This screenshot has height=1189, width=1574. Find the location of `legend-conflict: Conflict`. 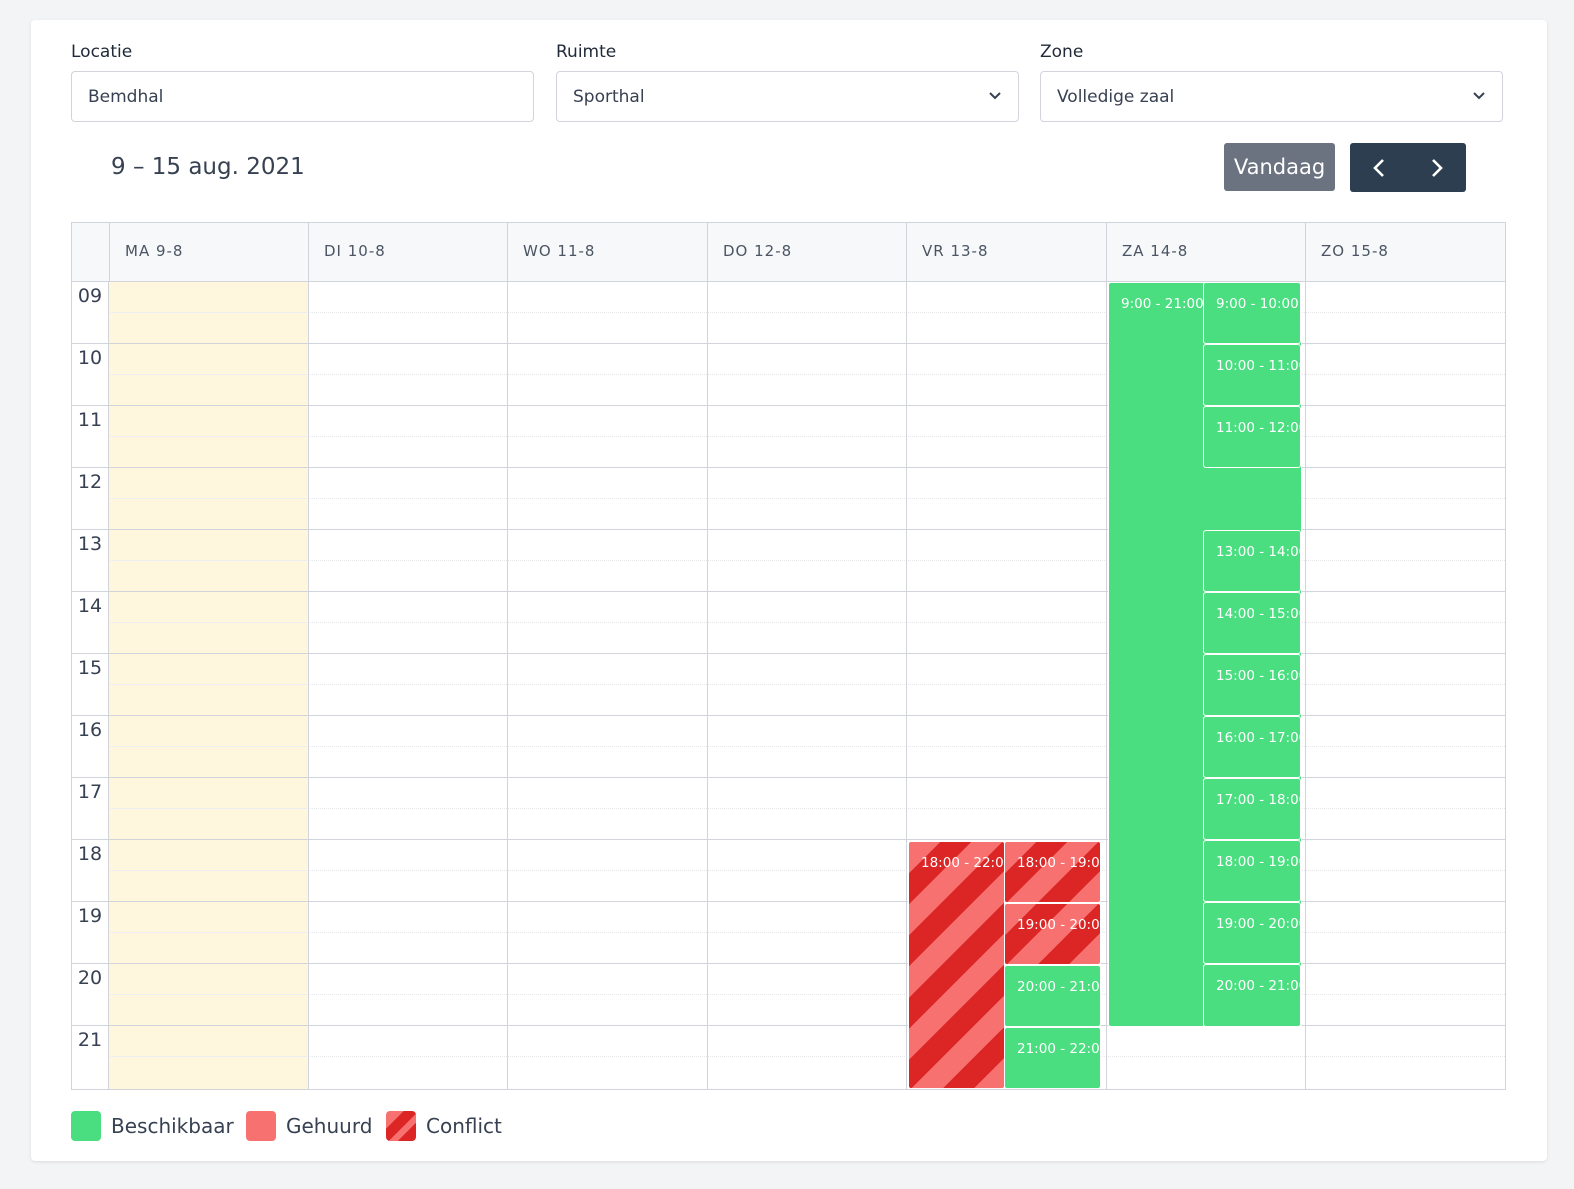

legend-conflict: Conflict is located at coordinates (444, 1126).